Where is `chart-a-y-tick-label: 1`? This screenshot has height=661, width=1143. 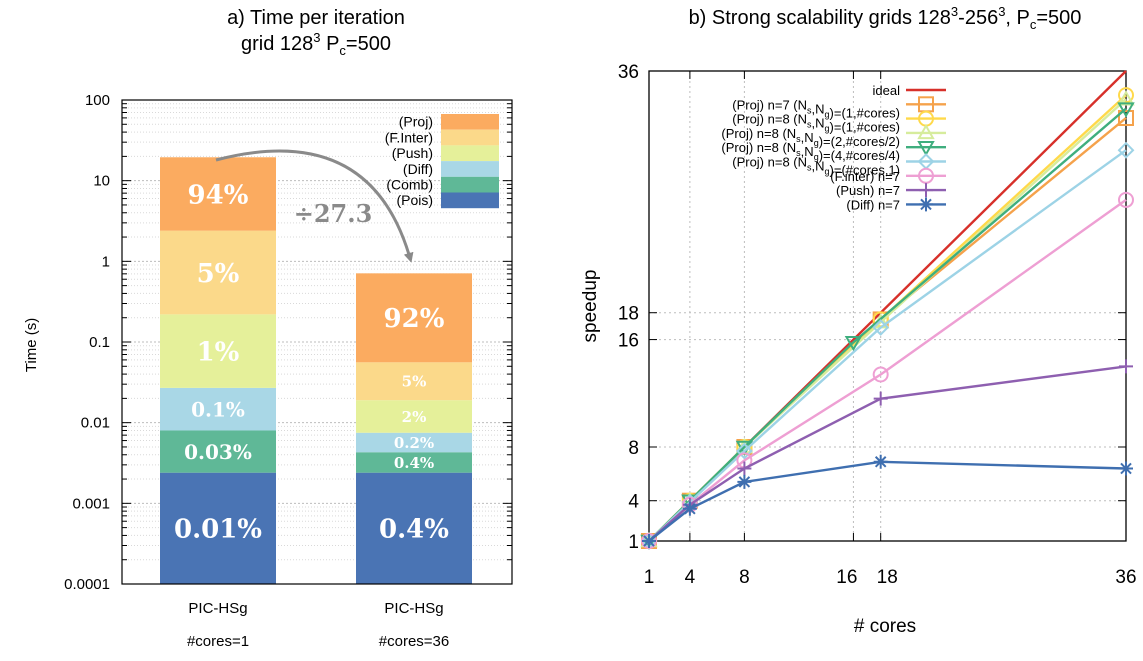 chart-a-y-tick-label: 1 is located at coordinates (106, 261).